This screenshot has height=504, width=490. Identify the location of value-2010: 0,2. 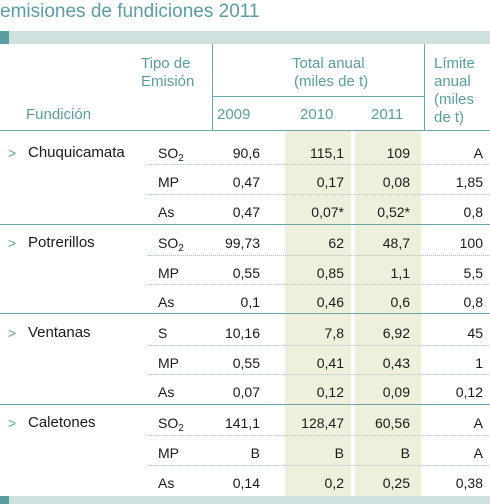
(334, 483).